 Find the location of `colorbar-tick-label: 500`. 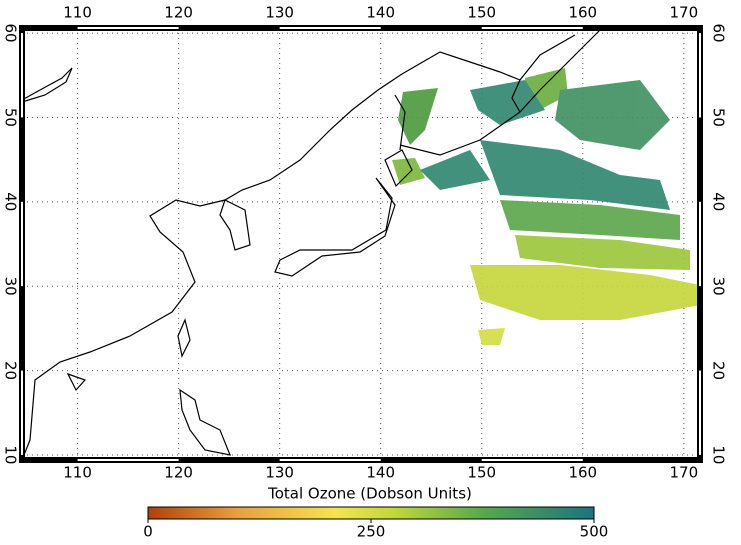

colorbar-tick-label: 500 is located at coordinates (594, 532).